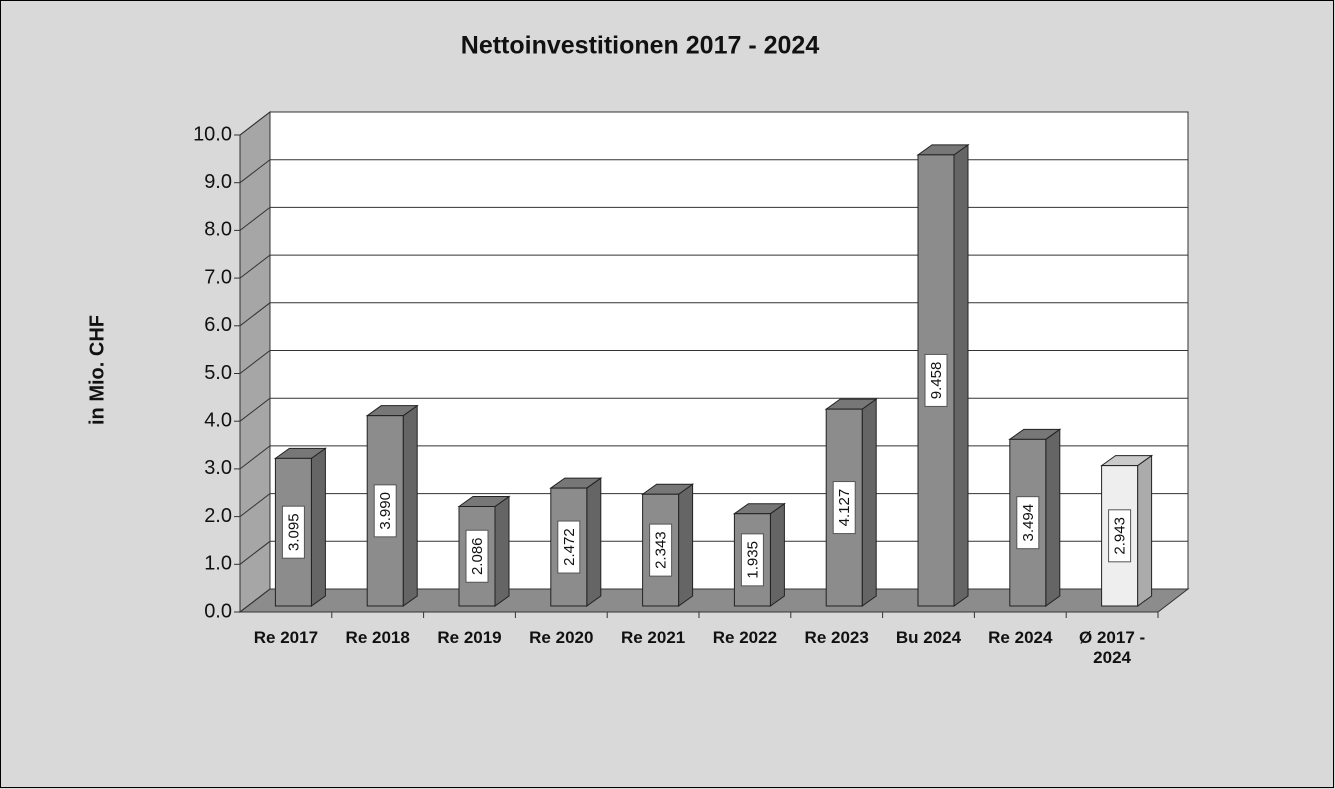 The height and width of the screenshot is (789, 1335). I want to click on value-label: 3.990, so click(385, 511).